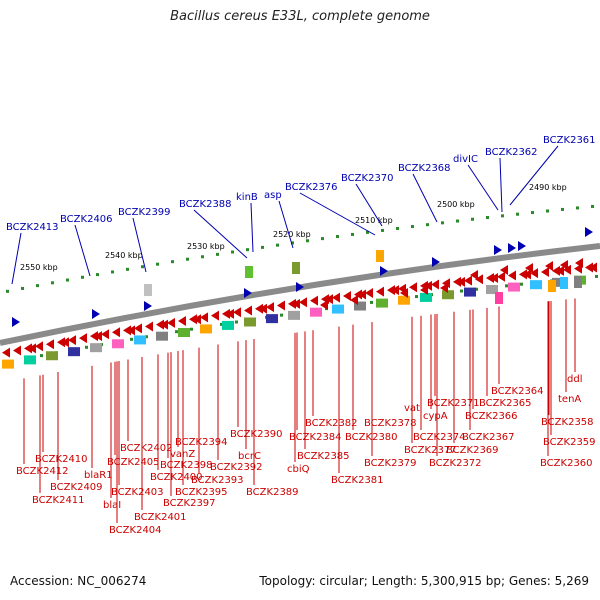 The image size is (600, 600). Describe the element at coordinates (176, 477) in the screenshot. I see `gene-label: BCZK2400` at that location.